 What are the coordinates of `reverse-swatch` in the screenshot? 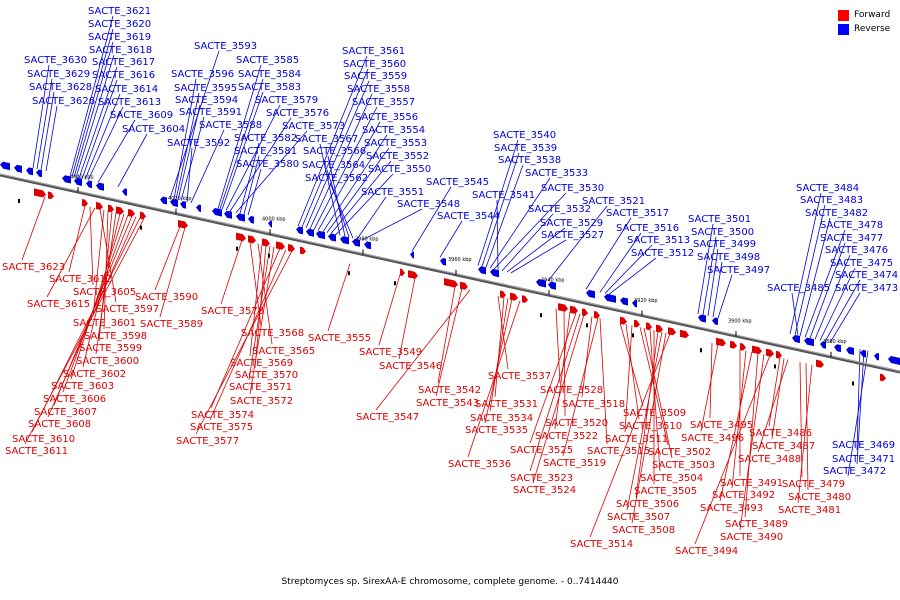 It's located at (843, 29).